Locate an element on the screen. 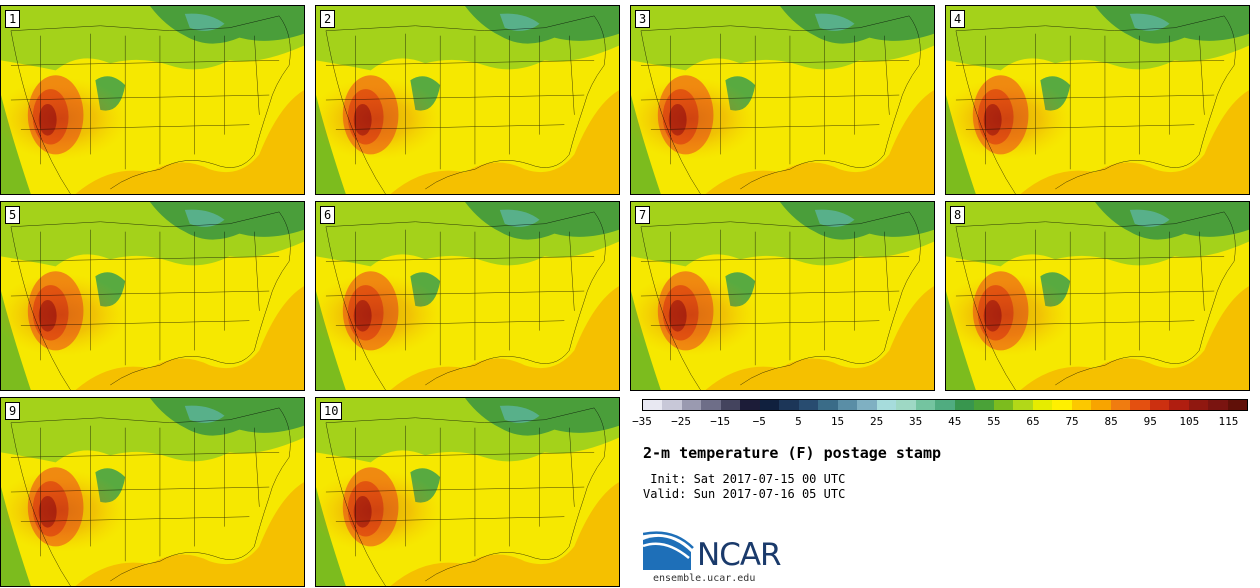  colorbar-tick-label: −25 is located at coordinates (681, 421).